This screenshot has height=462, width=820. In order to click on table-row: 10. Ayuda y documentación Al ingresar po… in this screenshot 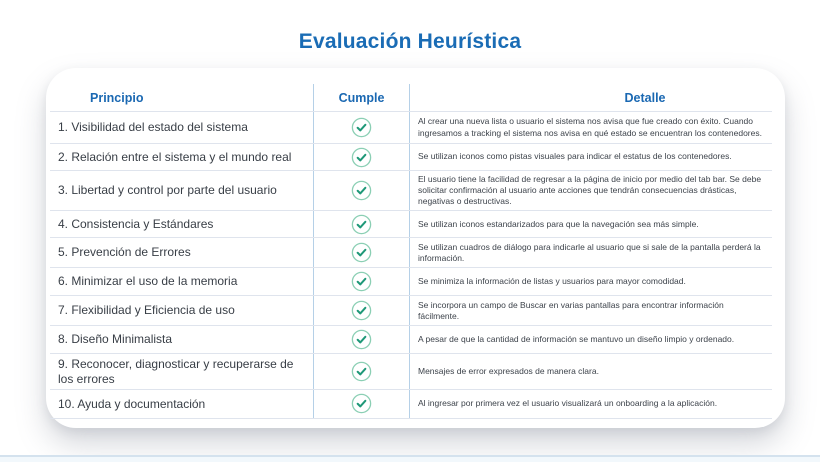, I will do `click(411, 403)`.